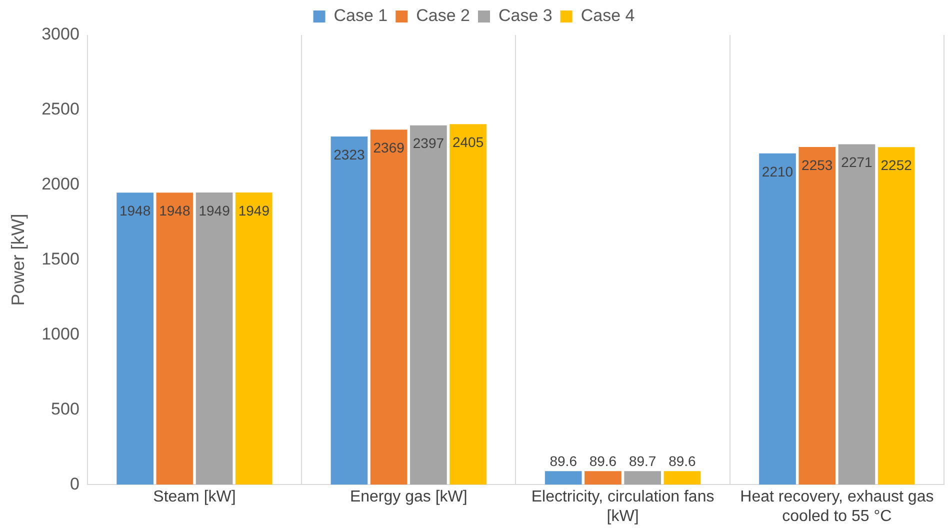  Describe the element at coordinates (409, 497) in the screenshot. I see `x-tick-label: Energy gas [kW]` at that location.